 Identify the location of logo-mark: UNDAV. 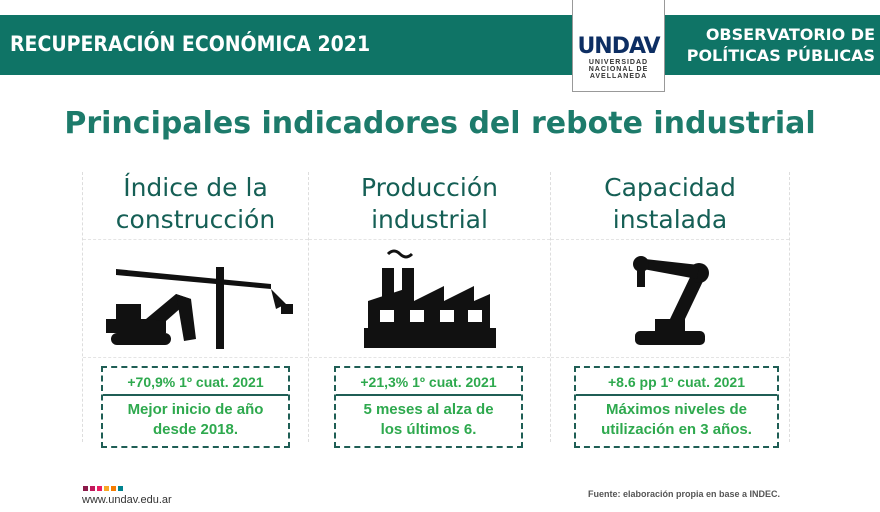
(618, 46).